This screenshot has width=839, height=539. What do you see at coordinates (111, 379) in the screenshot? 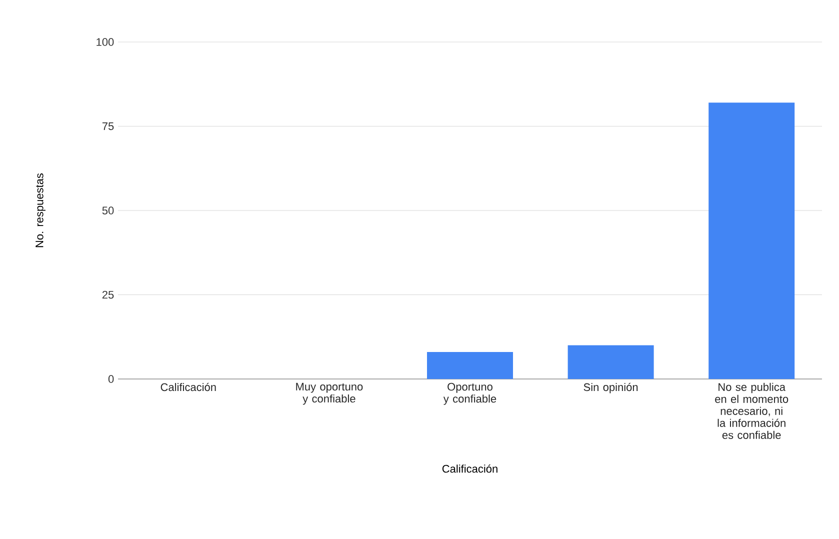
I see `y-tick-label: 0` at bounding box center [111, 379].